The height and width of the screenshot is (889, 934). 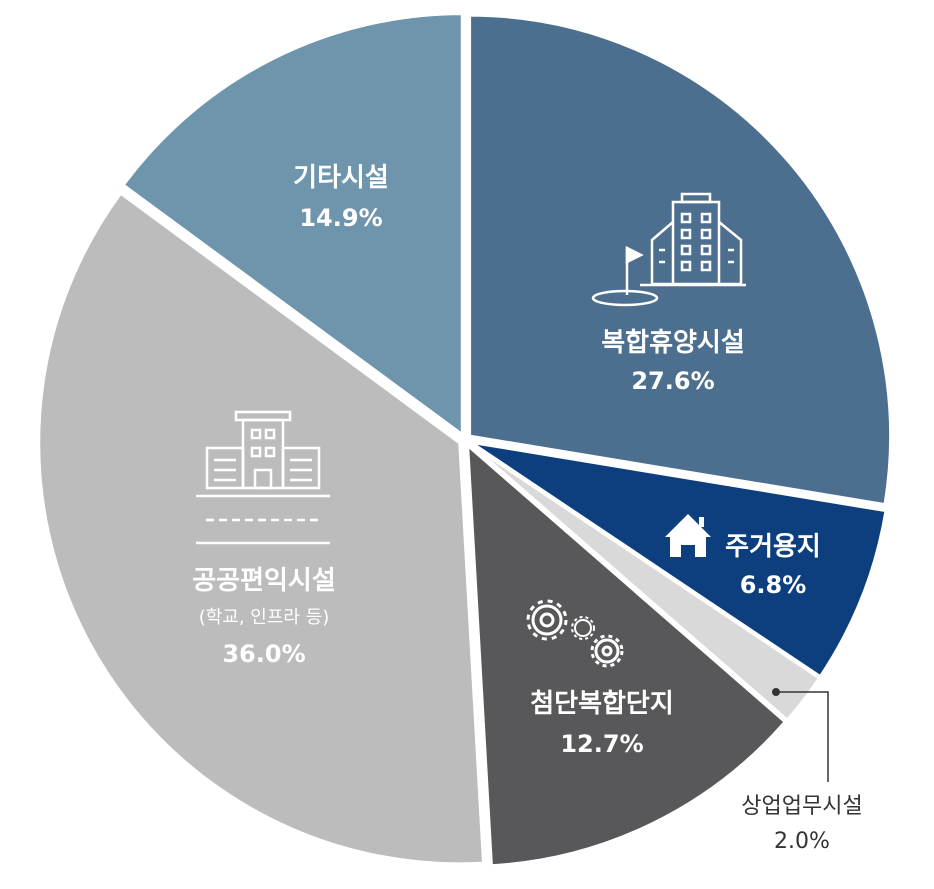 I want to click on label-slice-6: 기타시설, so click(x=341, y=178).